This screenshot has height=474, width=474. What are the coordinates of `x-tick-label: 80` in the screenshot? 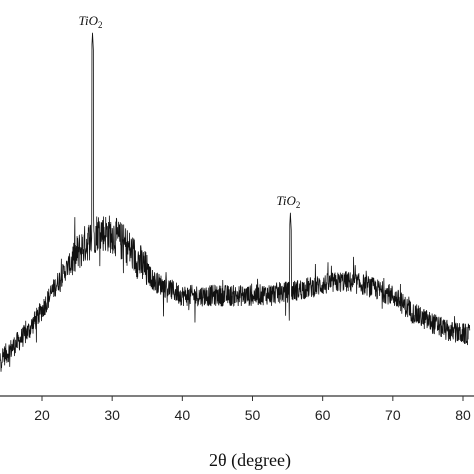 It's located at (463, 415).